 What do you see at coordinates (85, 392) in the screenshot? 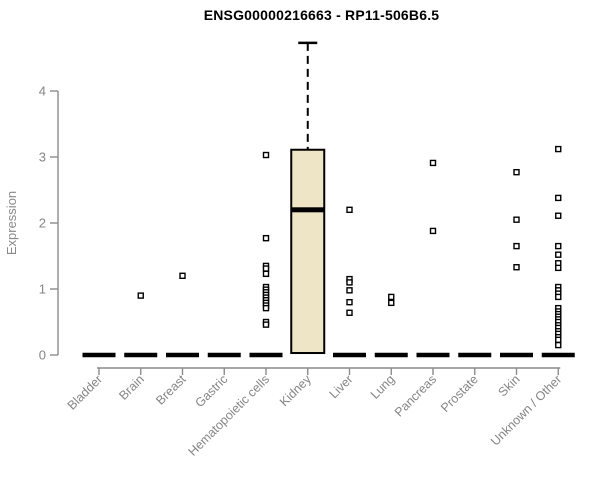
I see `x-tick-label-bladder: Bladder` at bounding box center [85, 392].